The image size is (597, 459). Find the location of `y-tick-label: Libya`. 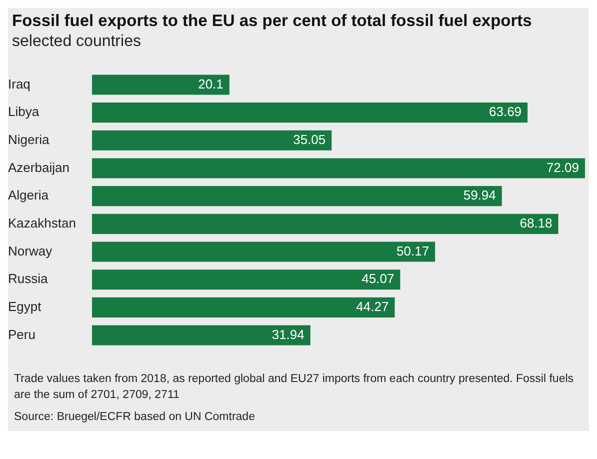

y-tick-label: Libya is located at coordinates (24, 112).